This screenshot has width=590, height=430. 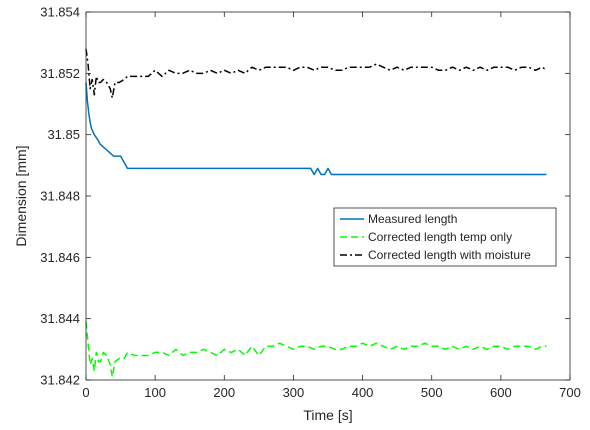 I want to click on x-tick-label: 500, so click(x=432, y=392).